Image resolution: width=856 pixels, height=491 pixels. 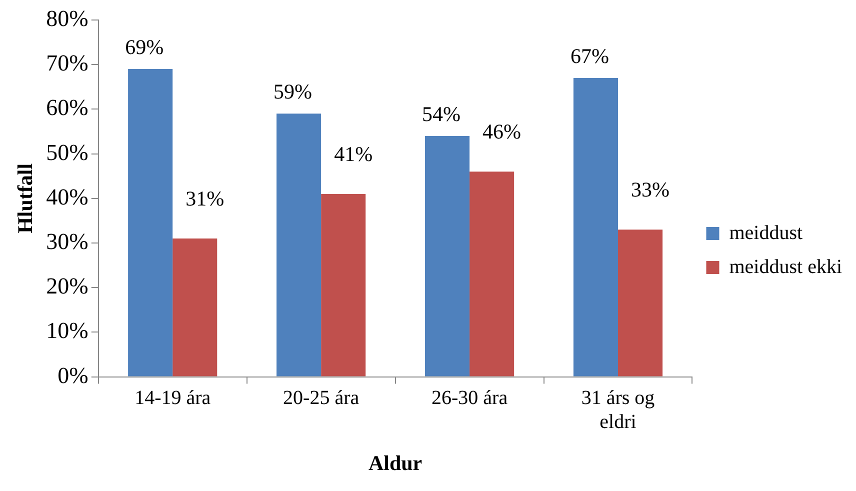 What do you see at coordinates (67, 63) in the screenshot?
I see `y-tick-label: 70%` at bounding box center [67, 63].